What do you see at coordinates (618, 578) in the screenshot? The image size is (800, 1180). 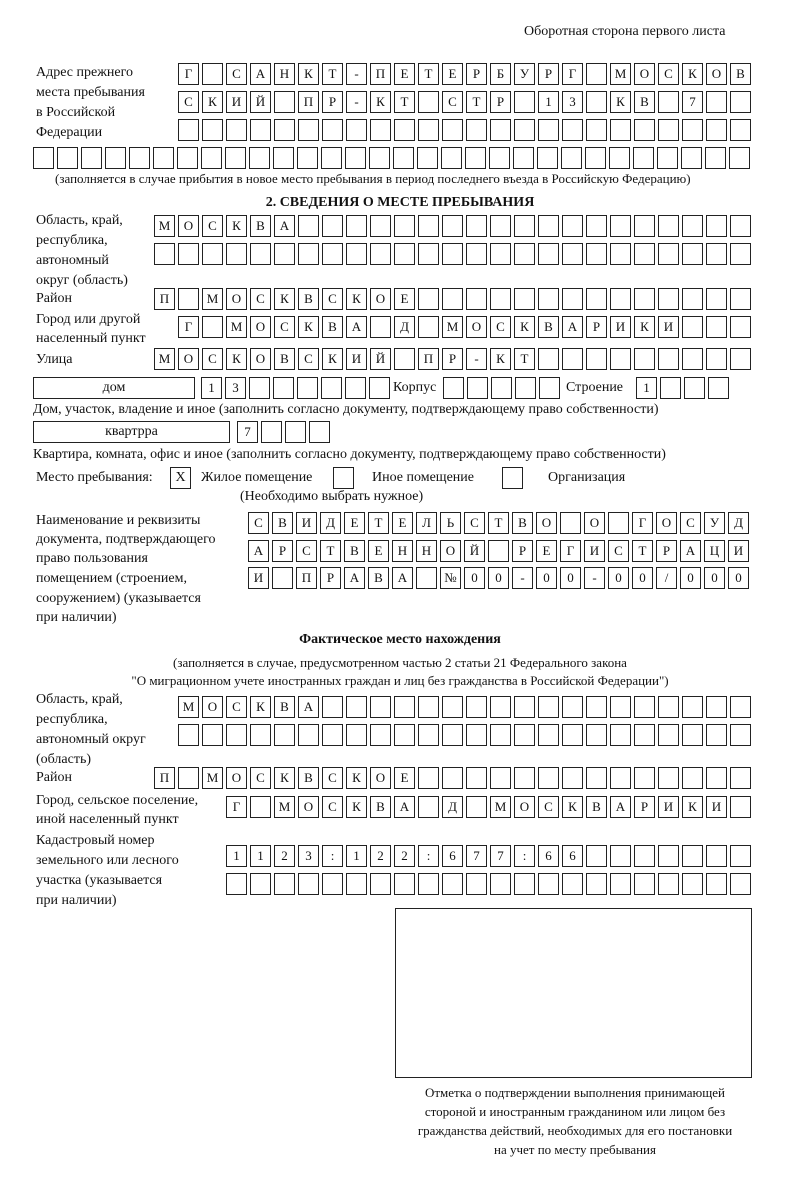 I see `char-box: 0` at bounding box center [618, 578].